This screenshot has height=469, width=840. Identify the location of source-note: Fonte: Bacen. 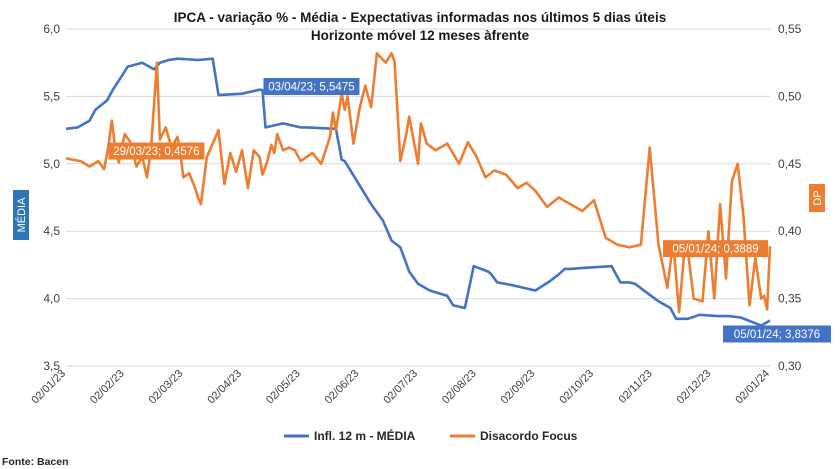
(35, 462).